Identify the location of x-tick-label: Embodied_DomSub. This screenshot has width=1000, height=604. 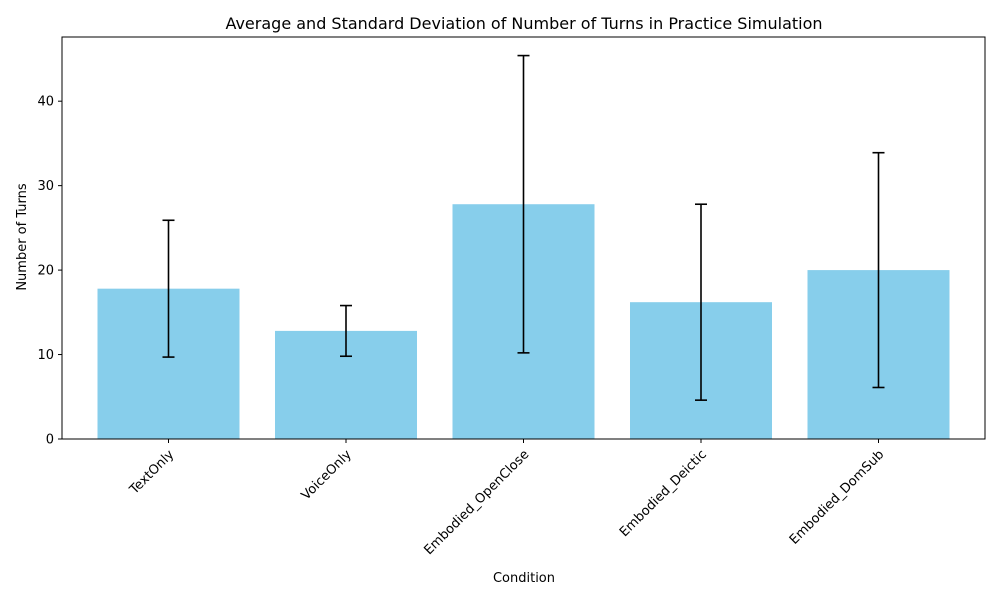
(837, 497).